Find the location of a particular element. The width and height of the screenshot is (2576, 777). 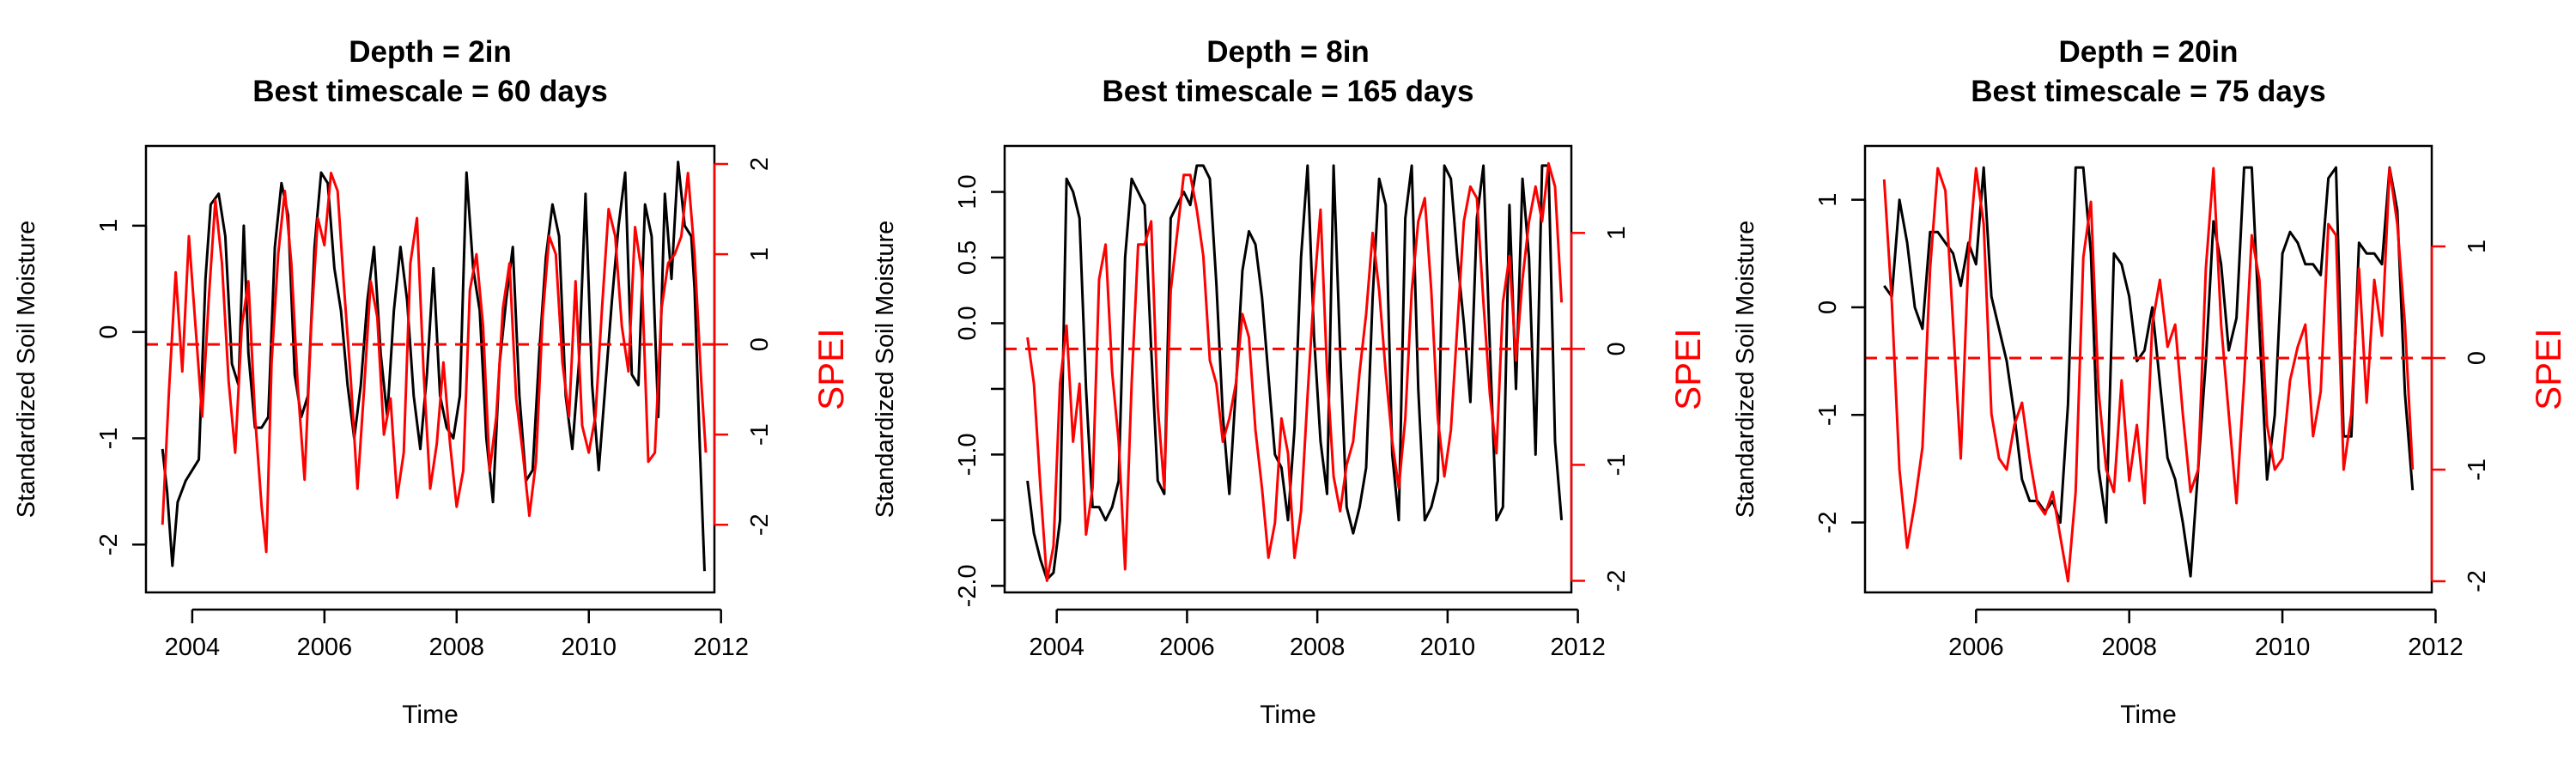

chart-title-line: Best timescale = 60 days is located at coordinates (430, 91).